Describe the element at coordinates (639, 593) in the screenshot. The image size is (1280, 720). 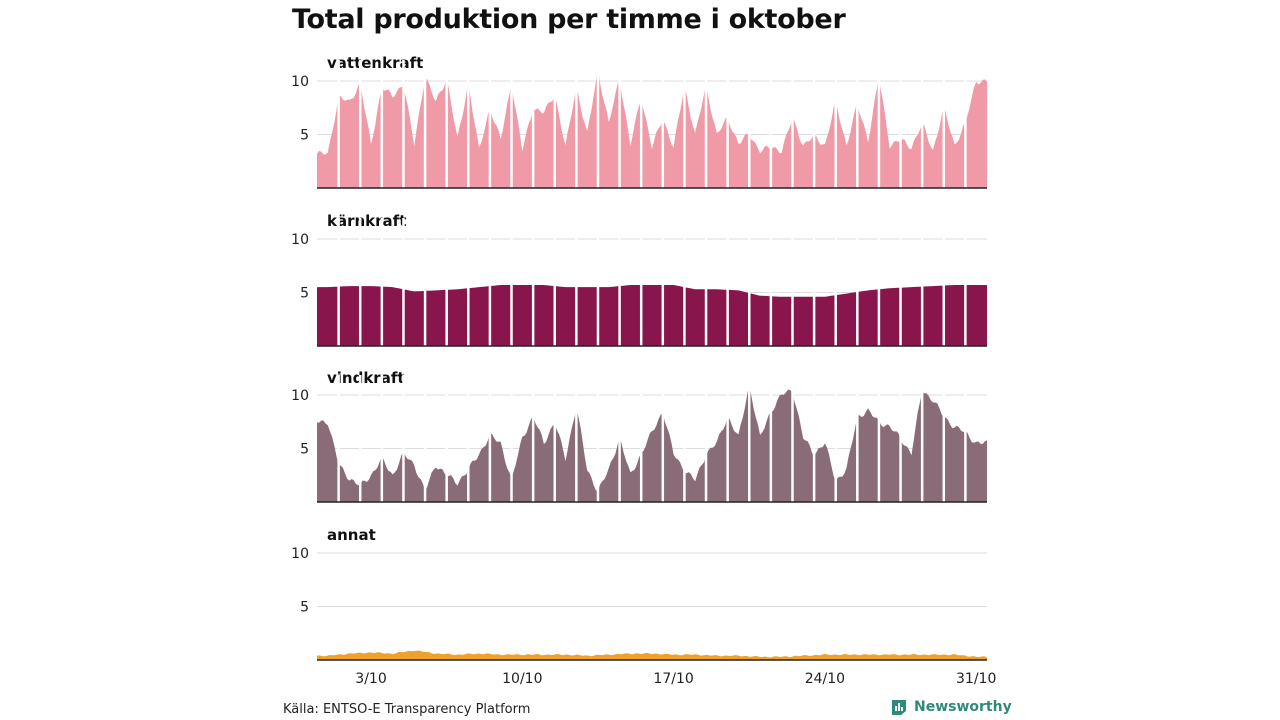
I see `panel-annat: 5 10 annat` at that location.